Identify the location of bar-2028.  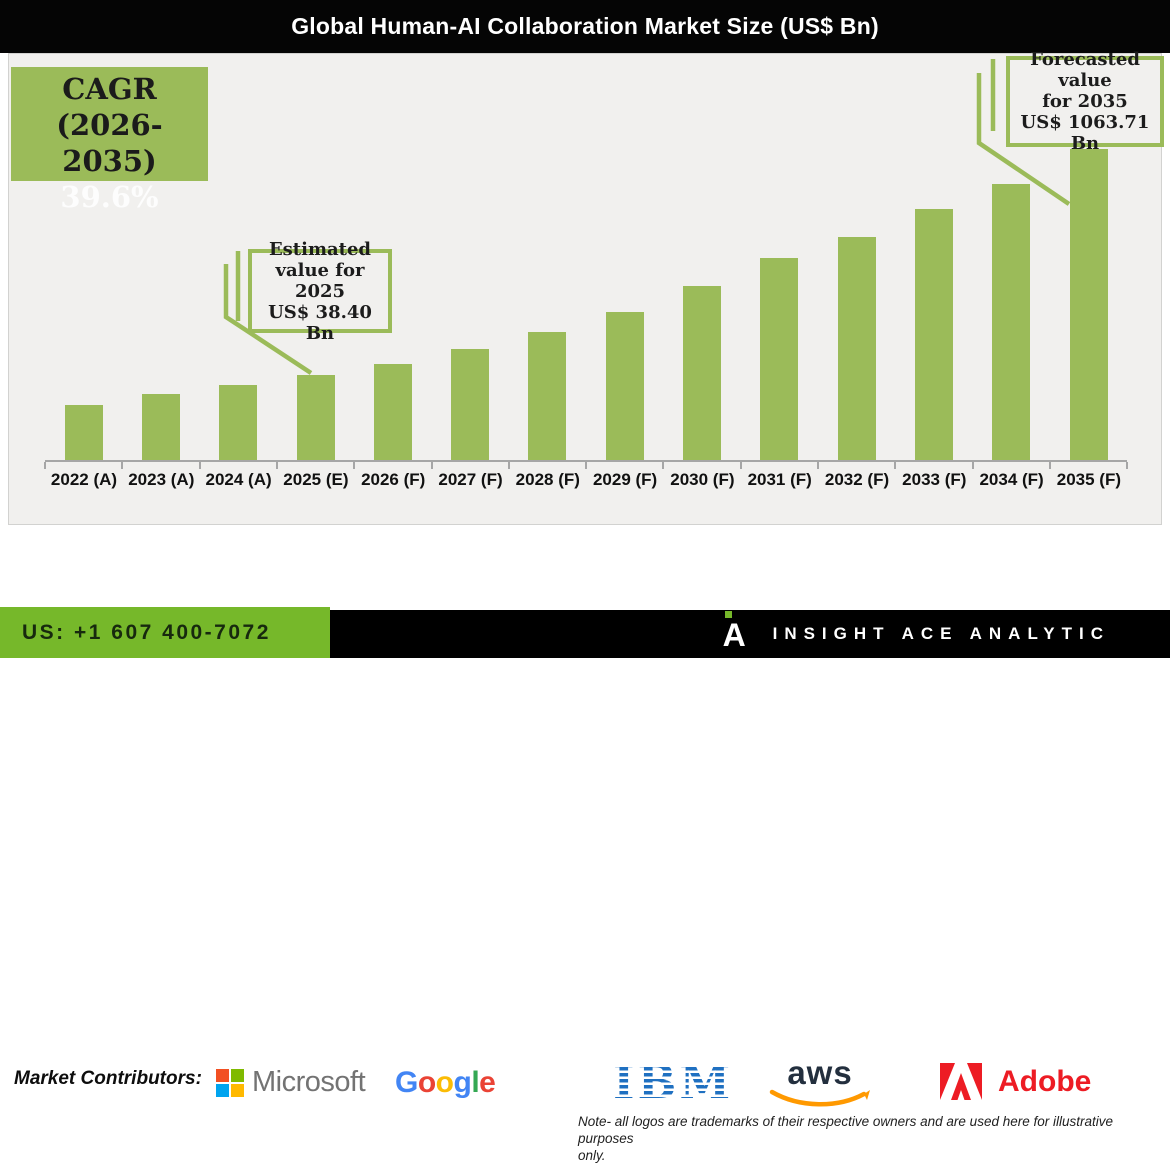
(547, 396).